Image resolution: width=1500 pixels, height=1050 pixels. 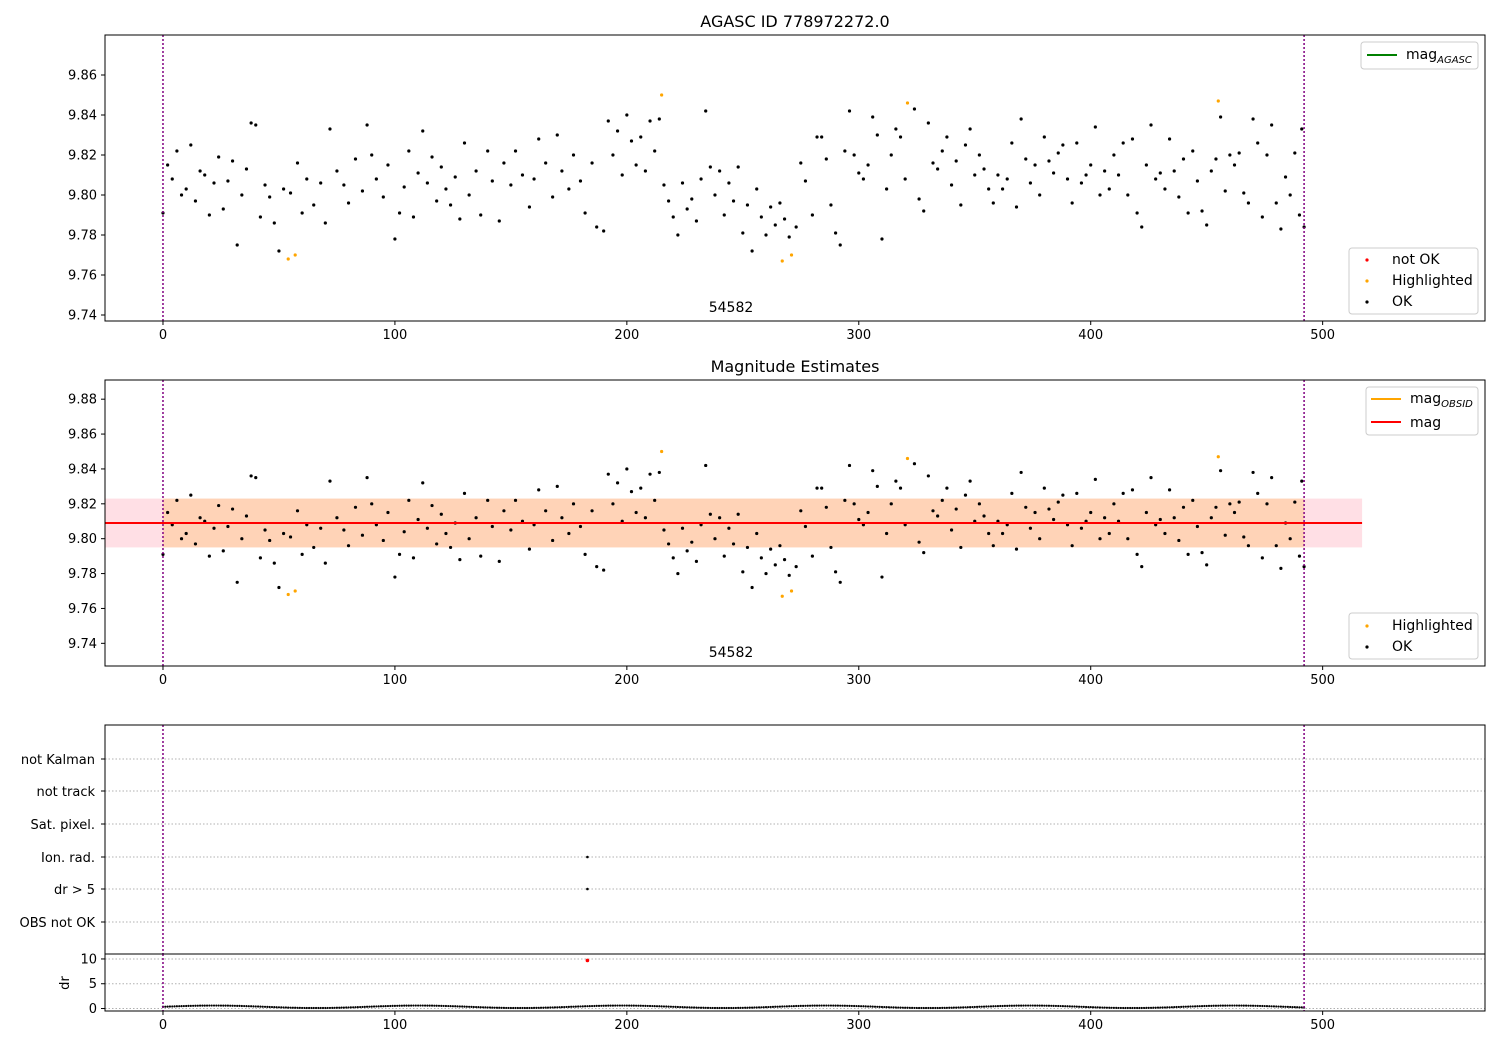 What do you see at coordinates (82, 504) in the screenshot?
I see `y-tick-label: 9.82` at bounding box center [82, 504].